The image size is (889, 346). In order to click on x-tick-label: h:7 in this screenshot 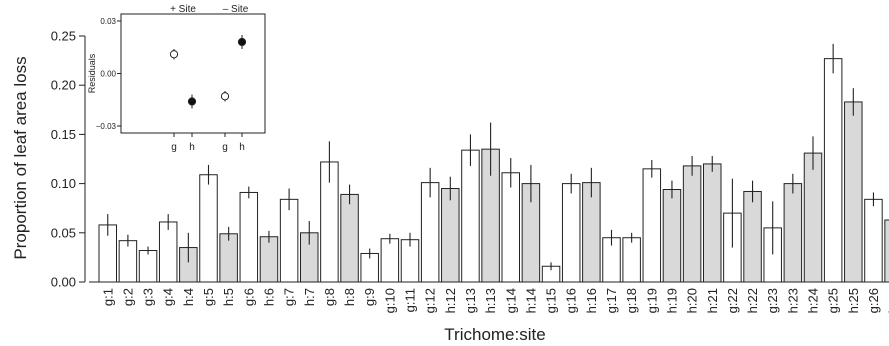, I will do `click(309, 297)`.